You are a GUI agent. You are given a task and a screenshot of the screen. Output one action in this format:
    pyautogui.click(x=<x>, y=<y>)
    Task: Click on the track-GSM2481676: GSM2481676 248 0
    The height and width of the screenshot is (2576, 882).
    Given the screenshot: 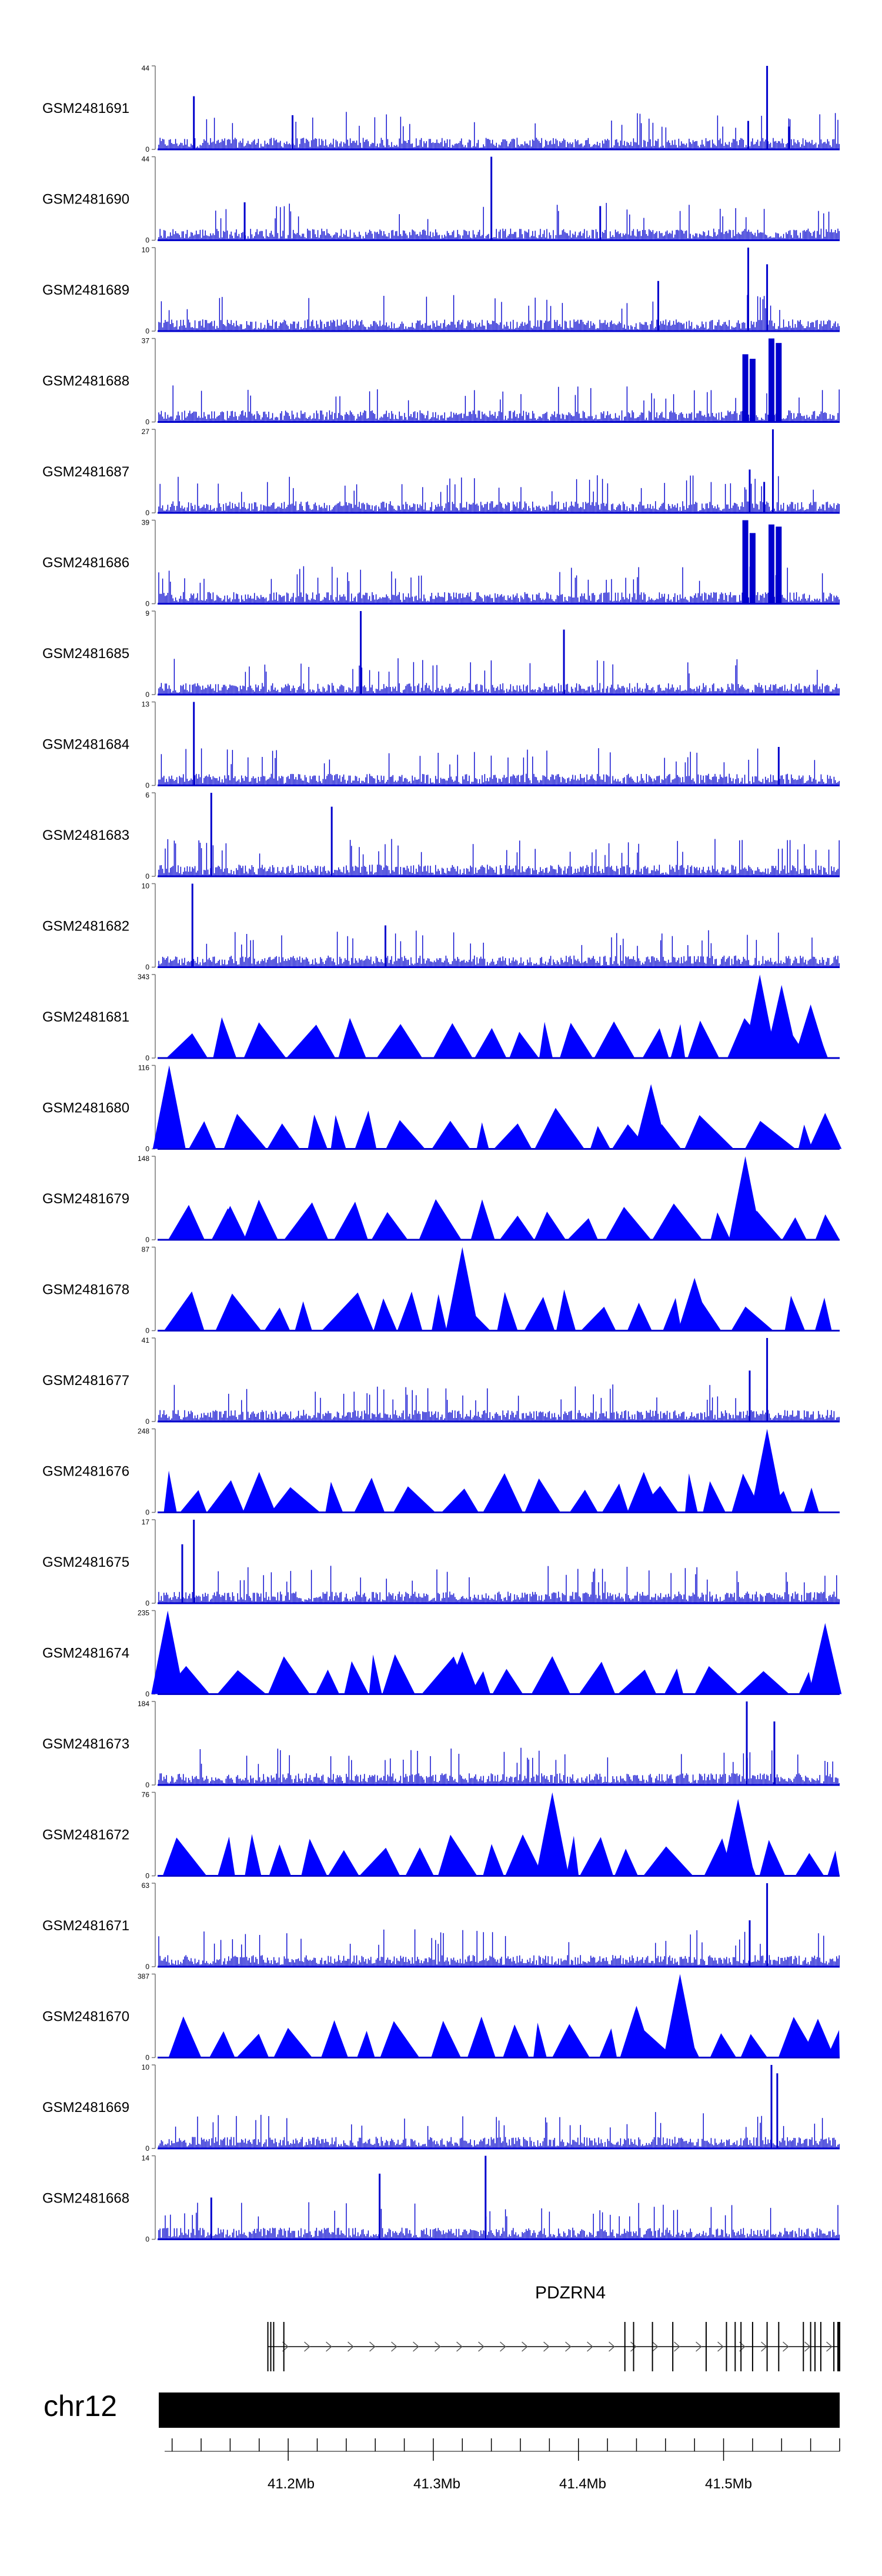 What is the action you would take?
    pyautogui.click(x=441, y=1472)
    